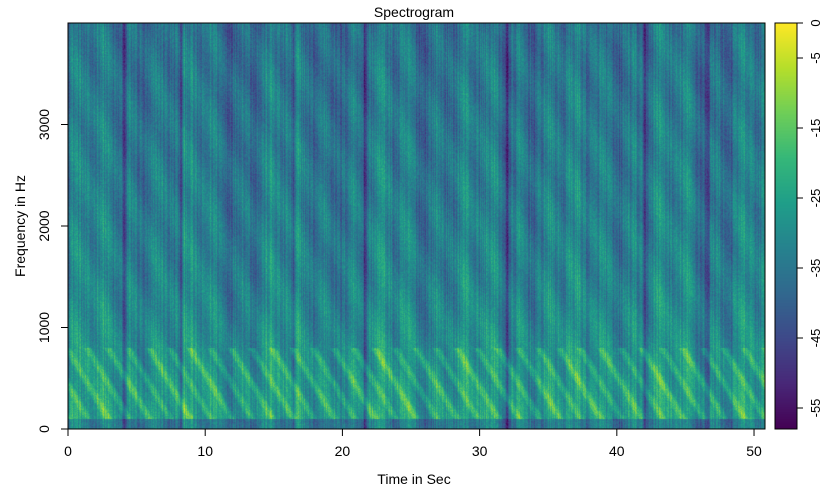 This screenshot has height=497, width=827. Describe the element at coordinates (617, 451) in the screenshot. I see `x-tick-label: 40` at that location.